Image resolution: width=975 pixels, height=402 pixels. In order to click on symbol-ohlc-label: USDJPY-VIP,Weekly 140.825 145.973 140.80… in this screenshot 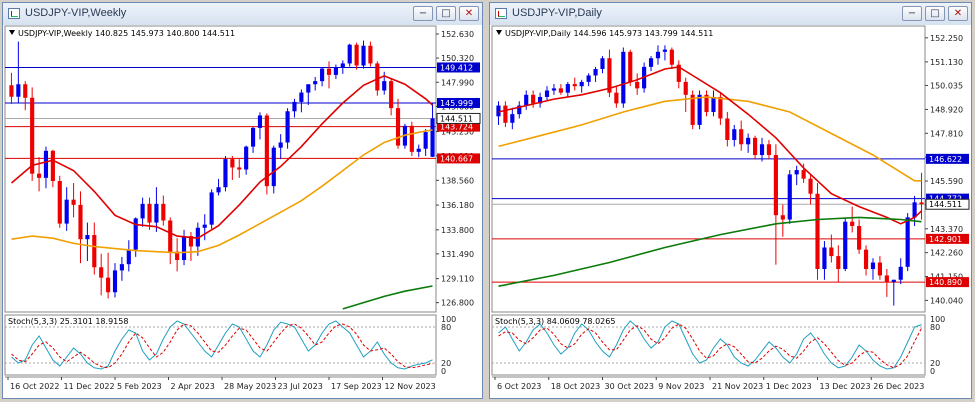, I will do `click(126, 33)`.